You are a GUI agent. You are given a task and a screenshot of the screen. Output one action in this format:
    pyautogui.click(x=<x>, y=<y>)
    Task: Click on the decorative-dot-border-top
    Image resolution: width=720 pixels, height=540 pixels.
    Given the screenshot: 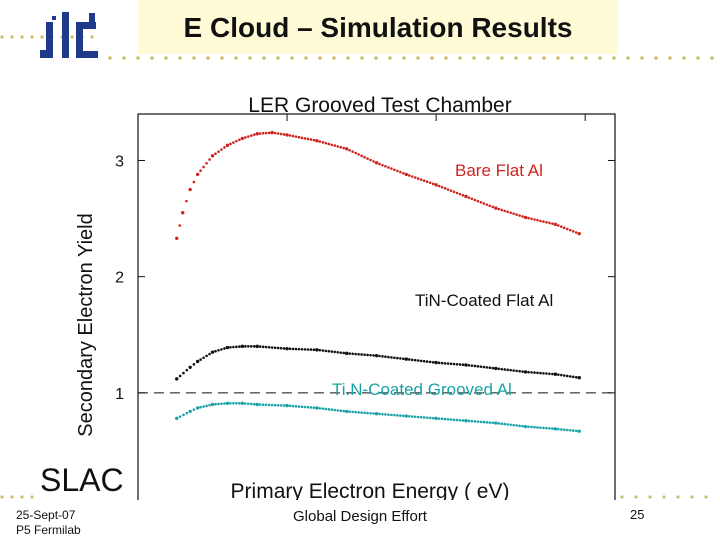 What is the action you would take?
    pyautogui.click(x=357, y=47)
    